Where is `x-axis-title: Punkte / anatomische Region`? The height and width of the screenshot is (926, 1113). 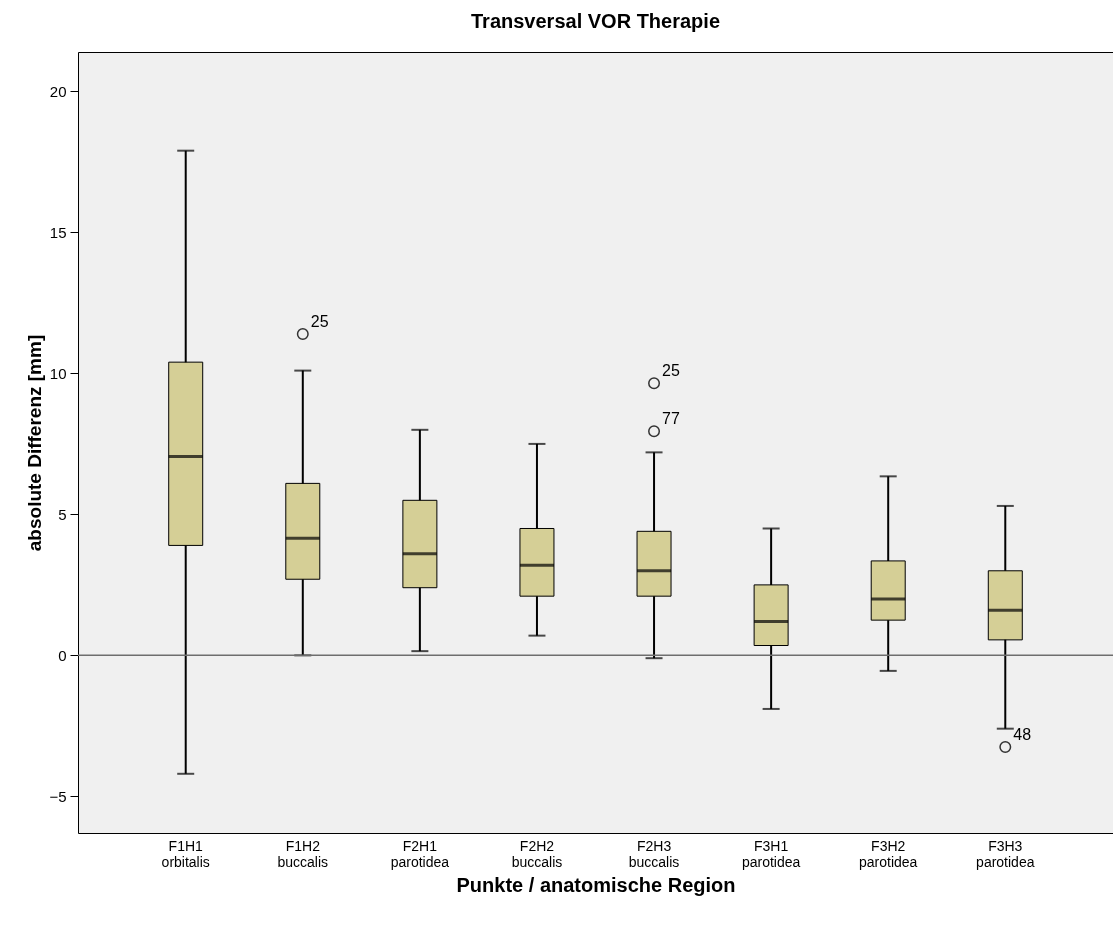
x-axis-title: Punkte / anatomische Region is located at coordinates (596, 884).